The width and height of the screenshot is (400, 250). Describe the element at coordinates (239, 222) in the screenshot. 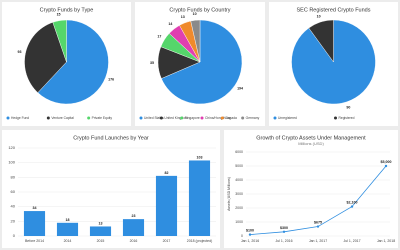

I see `y-tick-label: 1000` at that location.